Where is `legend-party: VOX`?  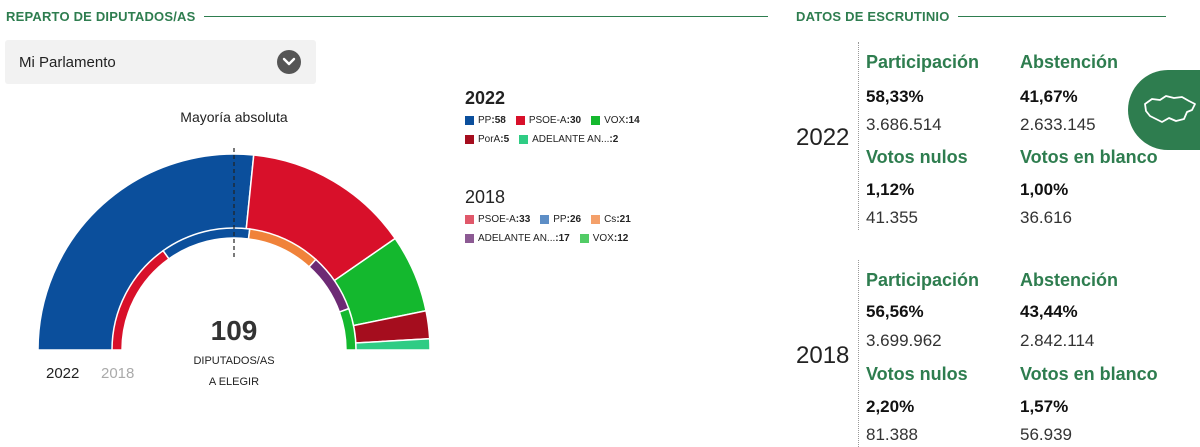
legend-party: VOX is located at coordinates (615, 120).